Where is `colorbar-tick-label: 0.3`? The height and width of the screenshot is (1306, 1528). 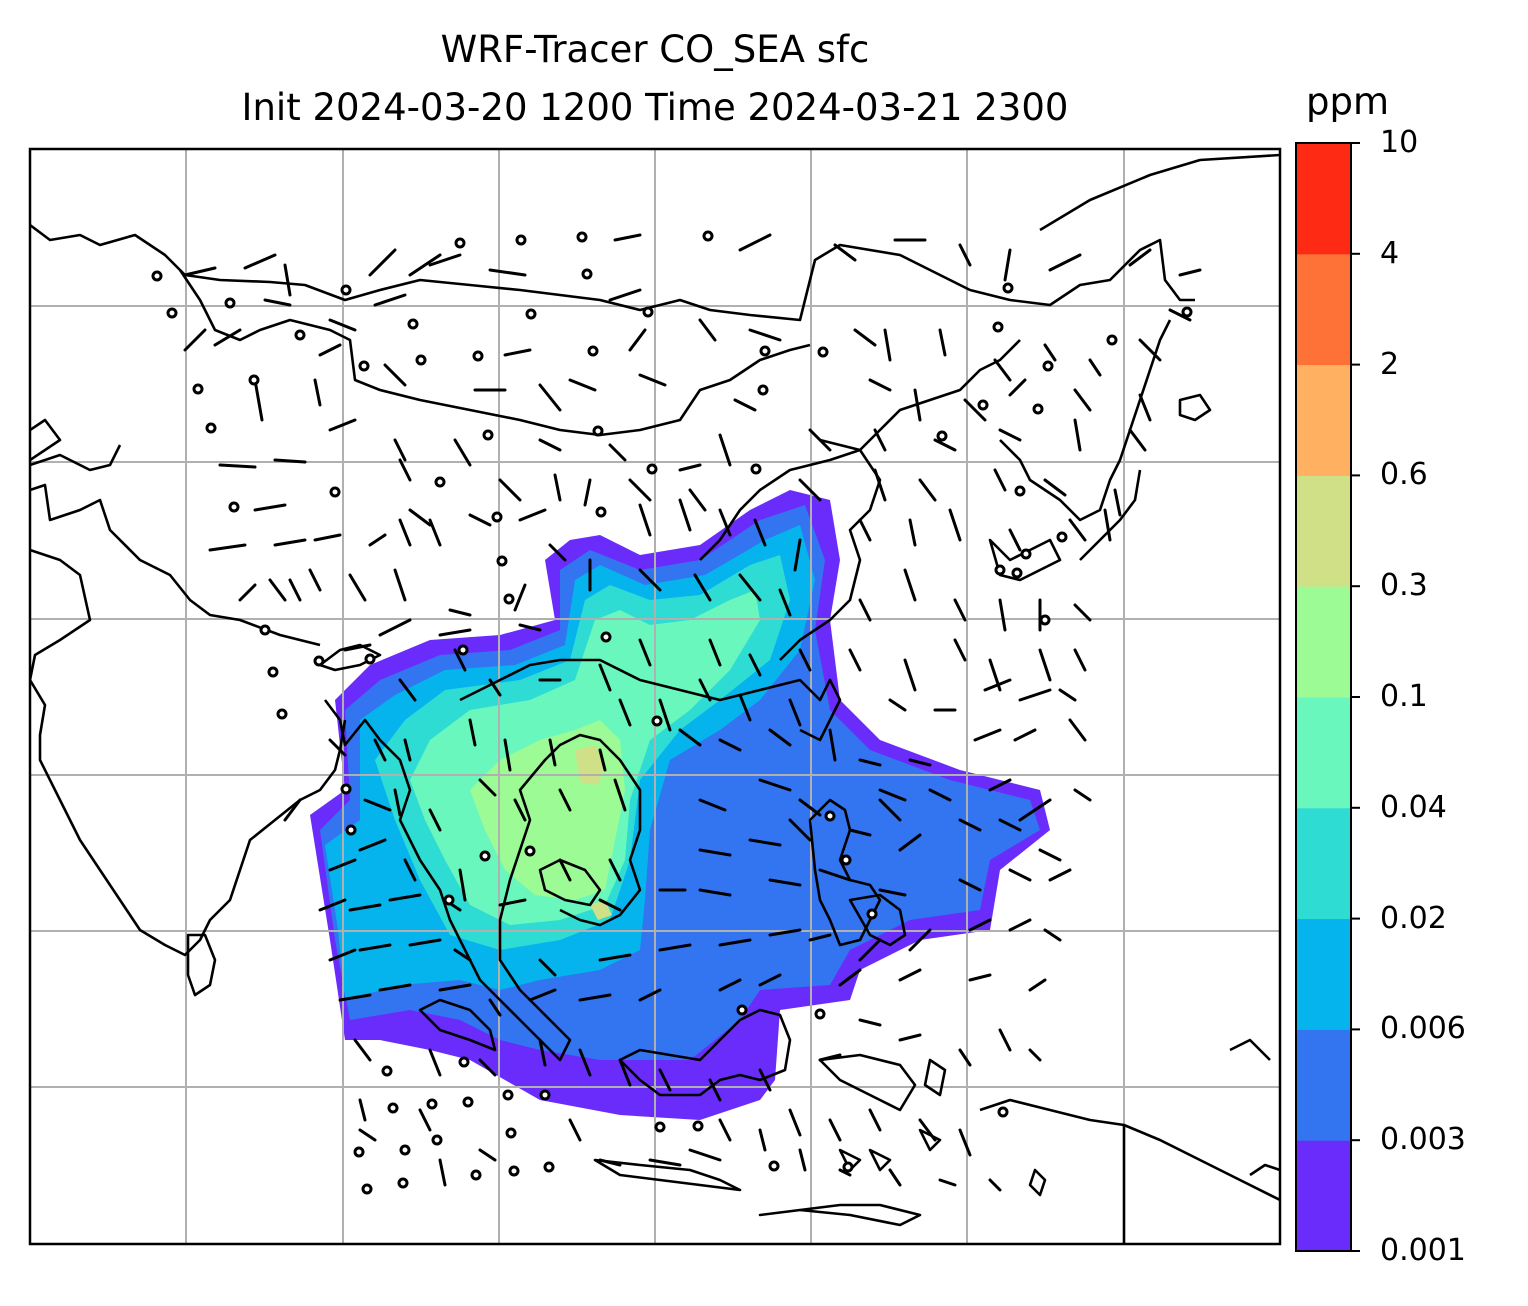
colorbar-tick-label: 0.3 is located at coordinates (1404, 586).